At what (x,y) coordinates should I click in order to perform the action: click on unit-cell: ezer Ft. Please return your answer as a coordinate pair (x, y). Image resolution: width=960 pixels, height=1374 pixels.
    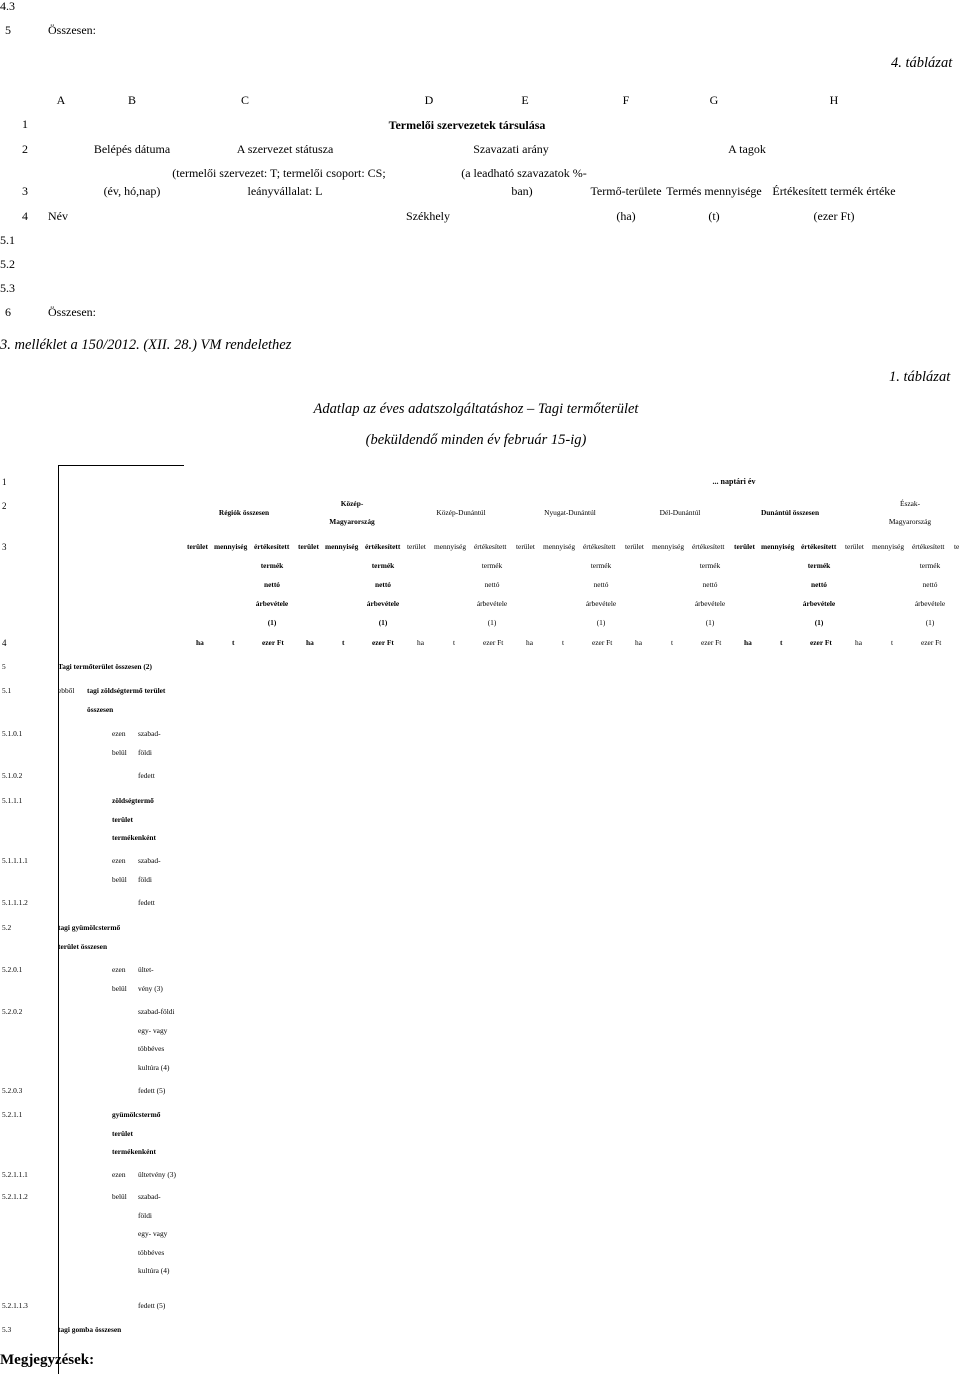
    Looking at the image, I should click on (273, 642).